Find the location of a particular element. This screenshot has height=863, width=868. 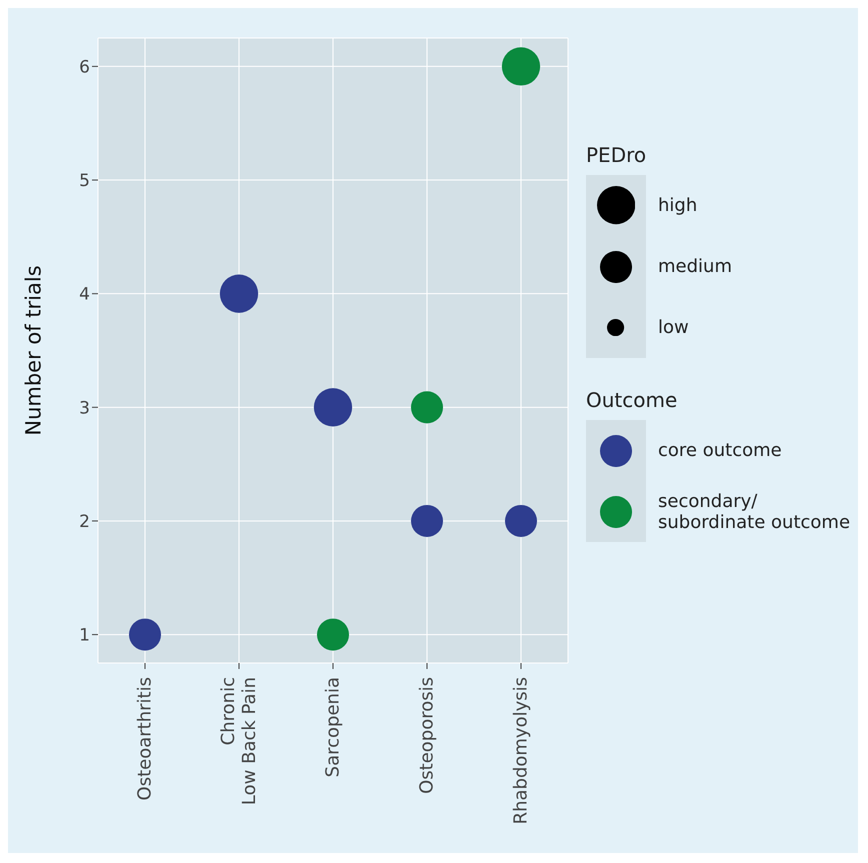

legend-label: core outcome is located at coordinates (720, 450).